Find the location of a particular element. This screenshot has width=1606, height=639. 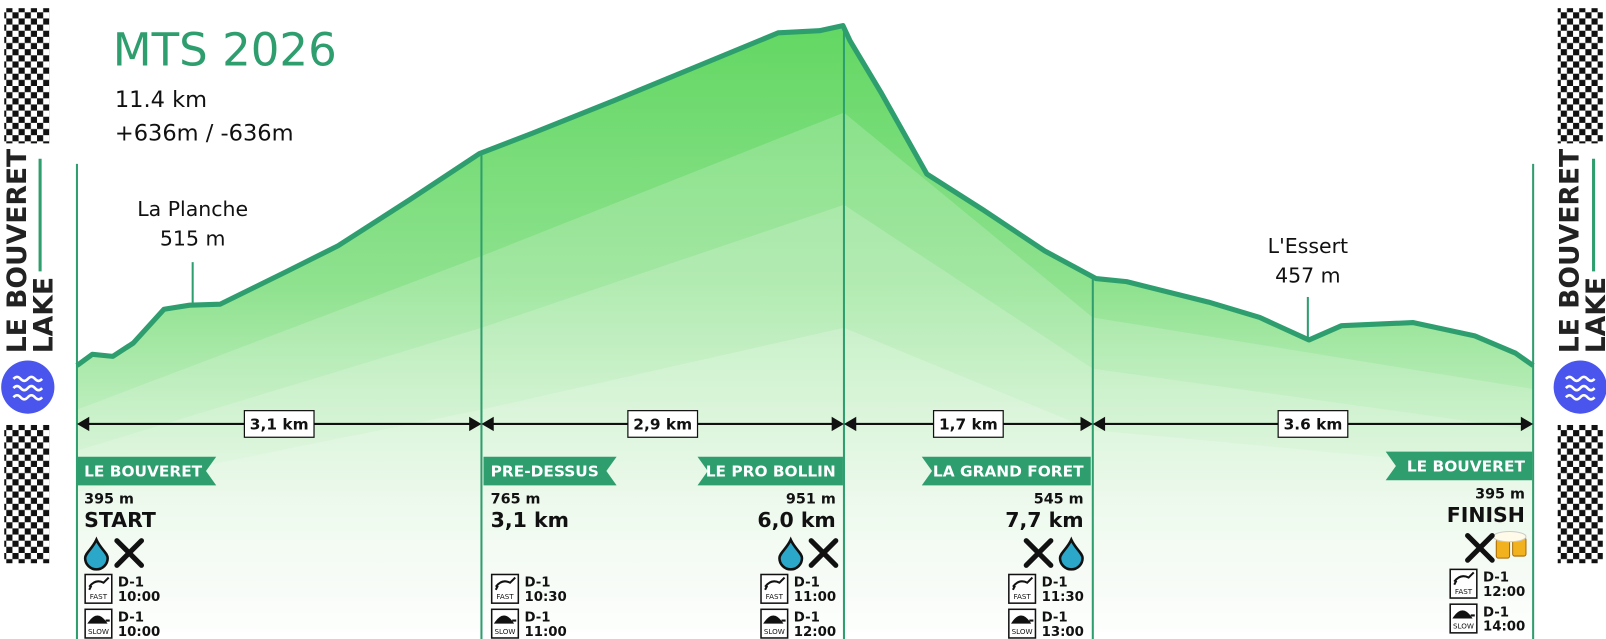

segment-length: 1,7 km is located at coordinates (968, 424).